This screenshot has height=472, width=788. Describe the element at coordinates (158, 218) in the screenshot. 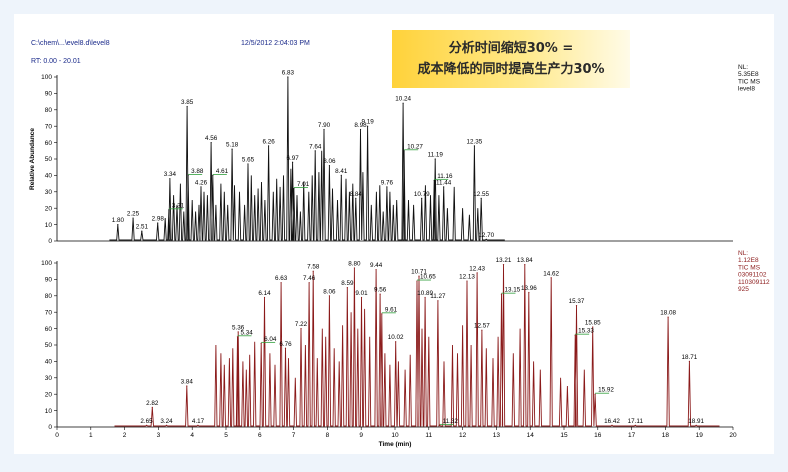

I see `peak-label: 2.98` at that location.